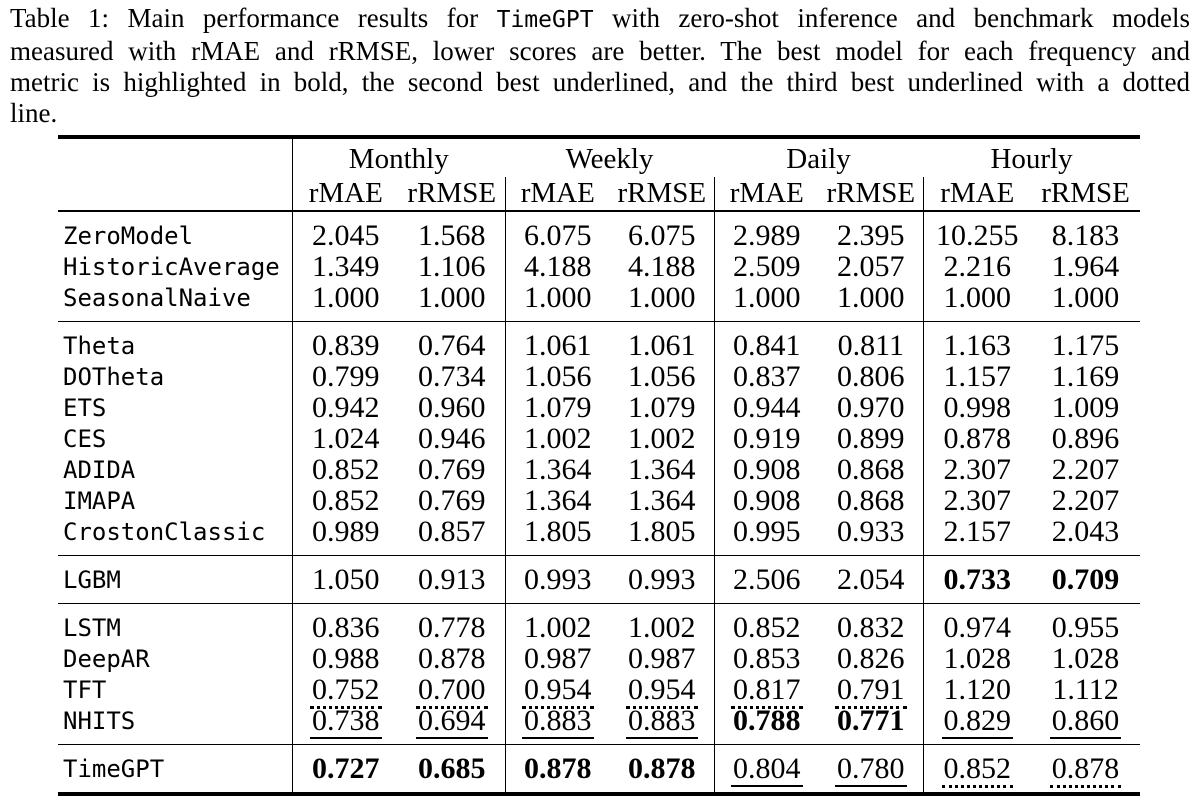 This screenshot has width=1200, height=796. I want to click on caption-line-4: line., so click(34, 113).